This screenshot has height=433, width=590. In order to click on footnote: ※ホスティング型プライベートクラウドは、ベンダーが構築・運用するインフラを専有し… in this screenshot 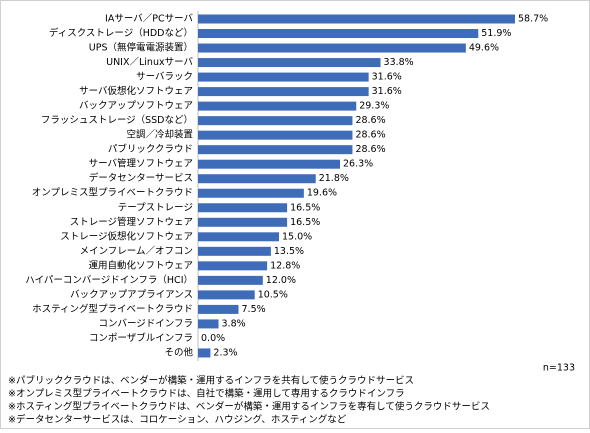, I will do `click(249, 407)`.